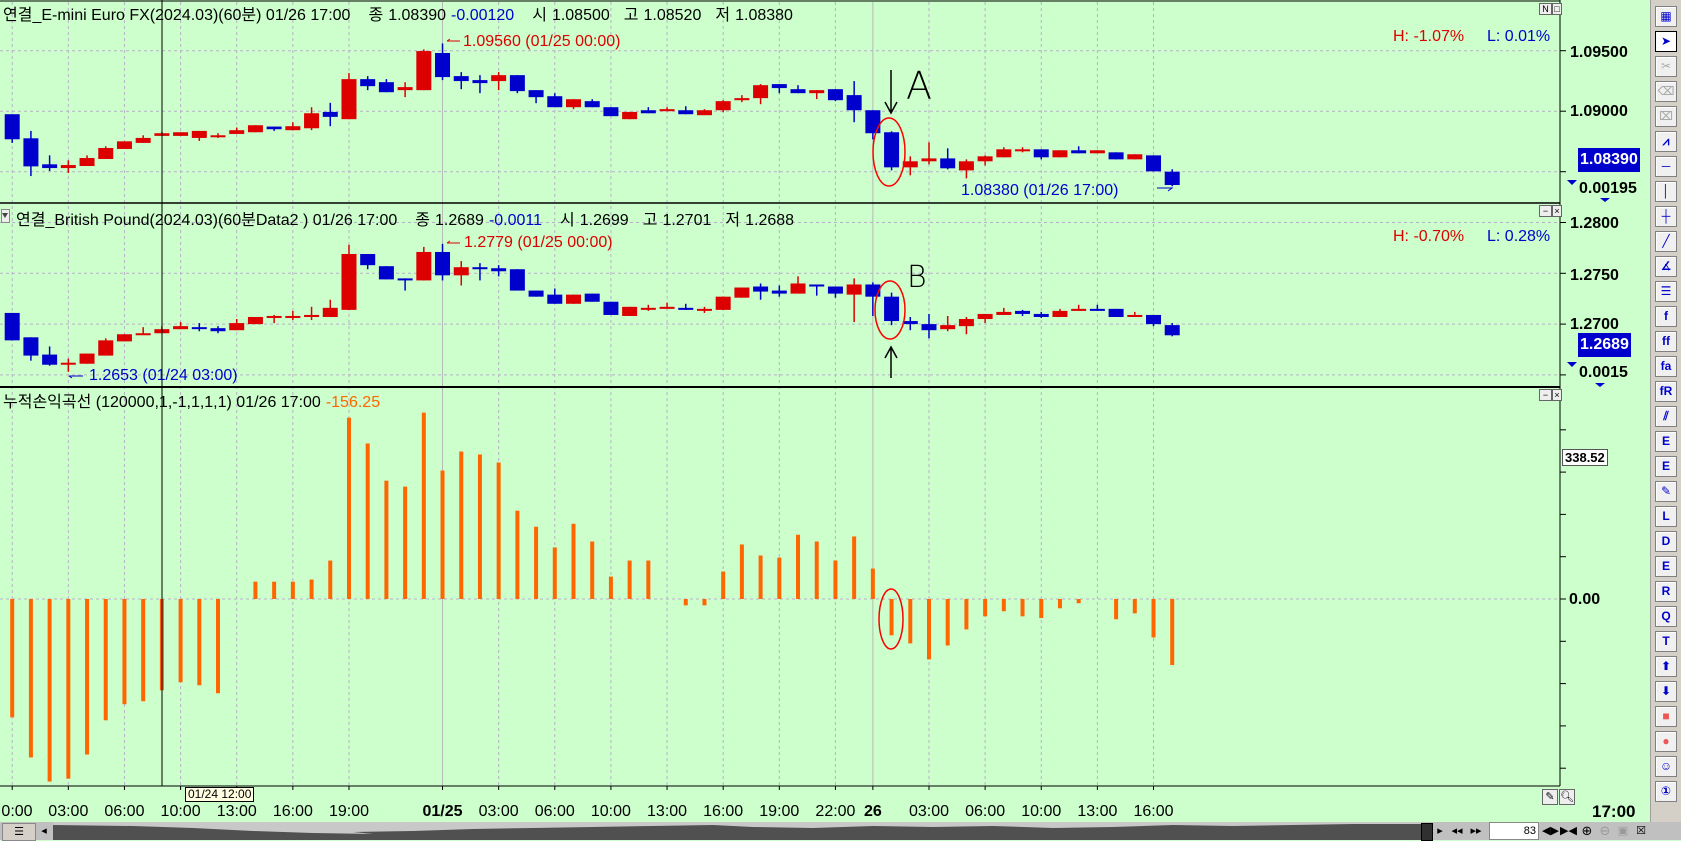  I want to click on panel3-title: 누적손익곡선 (120000,1,-1,1,1,1) 01/26 17:00, so click(162, 402).